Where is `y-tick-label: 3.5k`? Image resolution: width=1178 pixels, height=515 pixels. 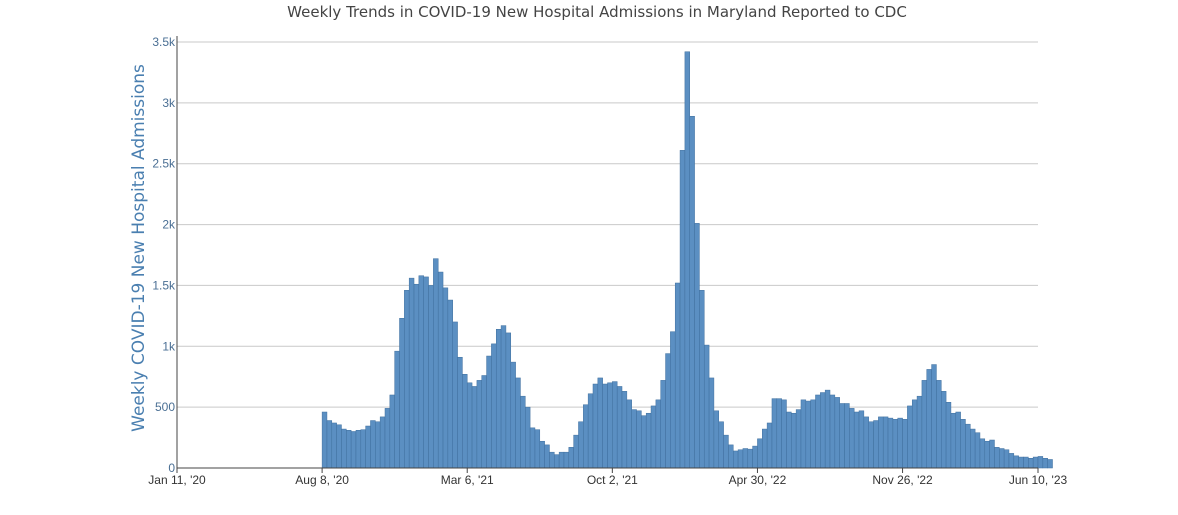
y-tick-label: 3.5k is located at coordinates (164, 42).